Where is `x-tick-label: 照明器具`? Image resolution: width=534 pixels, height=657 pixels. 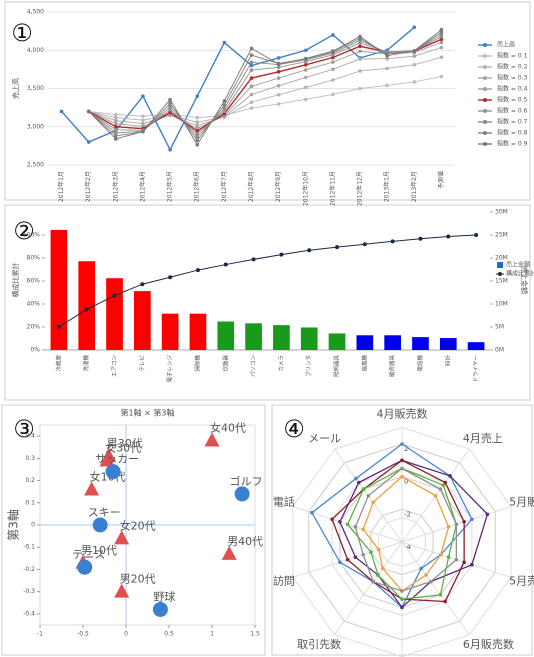 x-tick-label: 照明器具 is located at coordinates (337, 366).